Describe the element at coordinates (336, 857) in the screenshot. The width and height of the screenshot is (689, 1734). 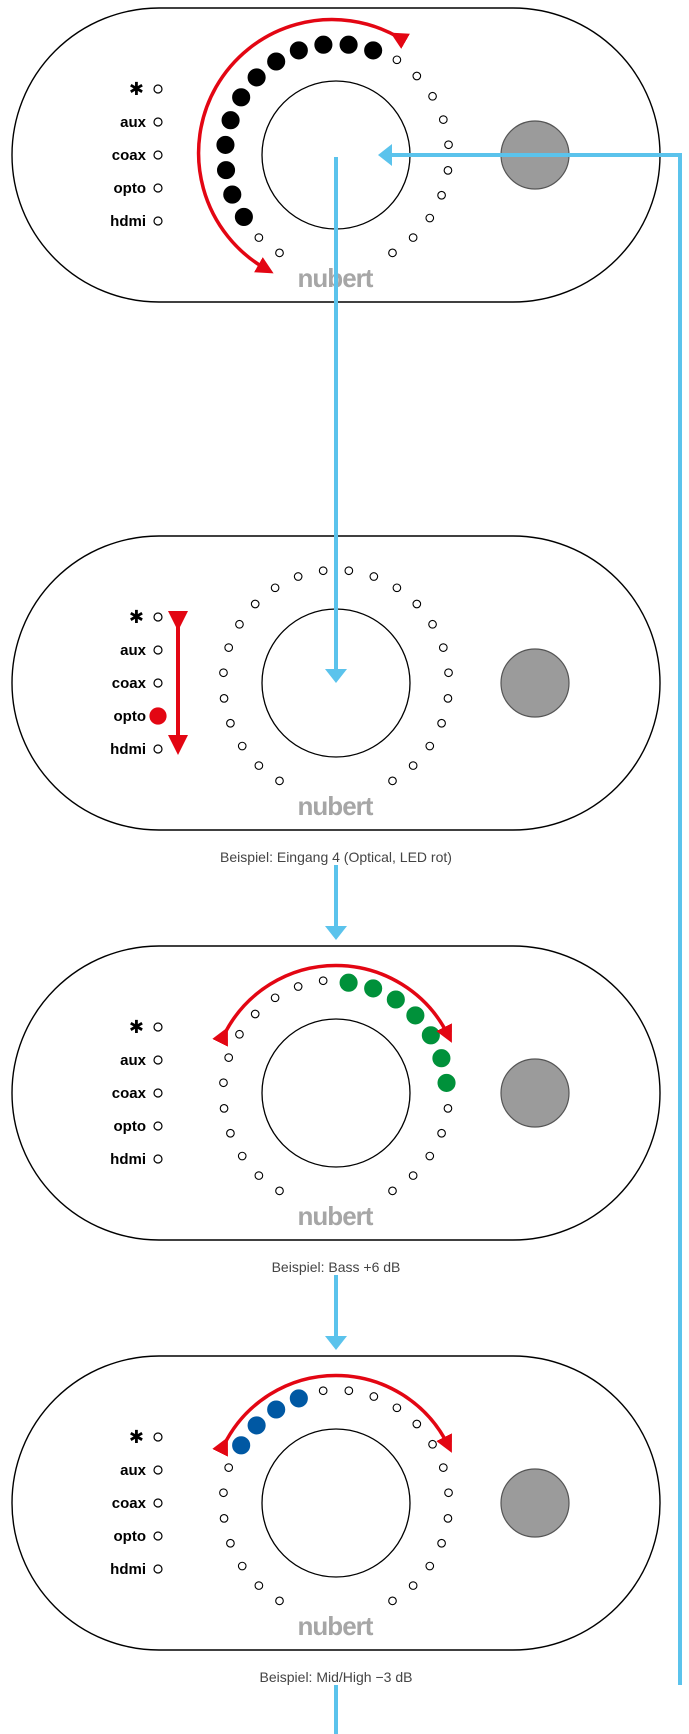
I see `panel-caption: Beispiel: Eingang 4 (Optical, LED rot)` at that location.